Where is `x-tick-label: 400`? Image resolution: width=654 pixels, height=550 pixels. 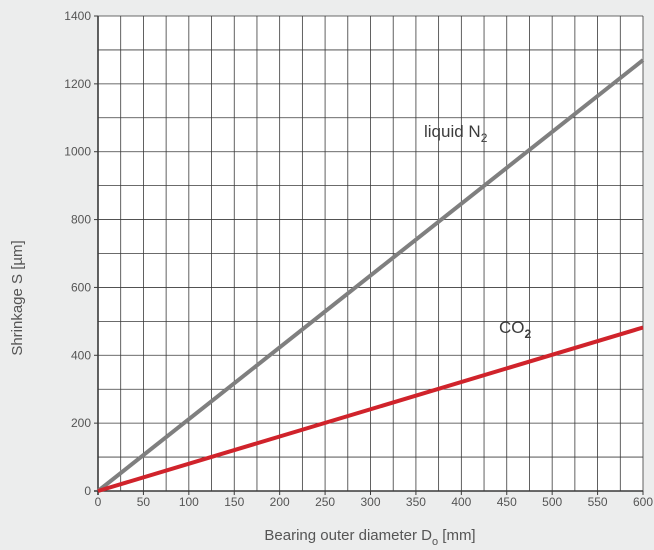
x-tick-label: 400 is located at coordinates (461, 502).